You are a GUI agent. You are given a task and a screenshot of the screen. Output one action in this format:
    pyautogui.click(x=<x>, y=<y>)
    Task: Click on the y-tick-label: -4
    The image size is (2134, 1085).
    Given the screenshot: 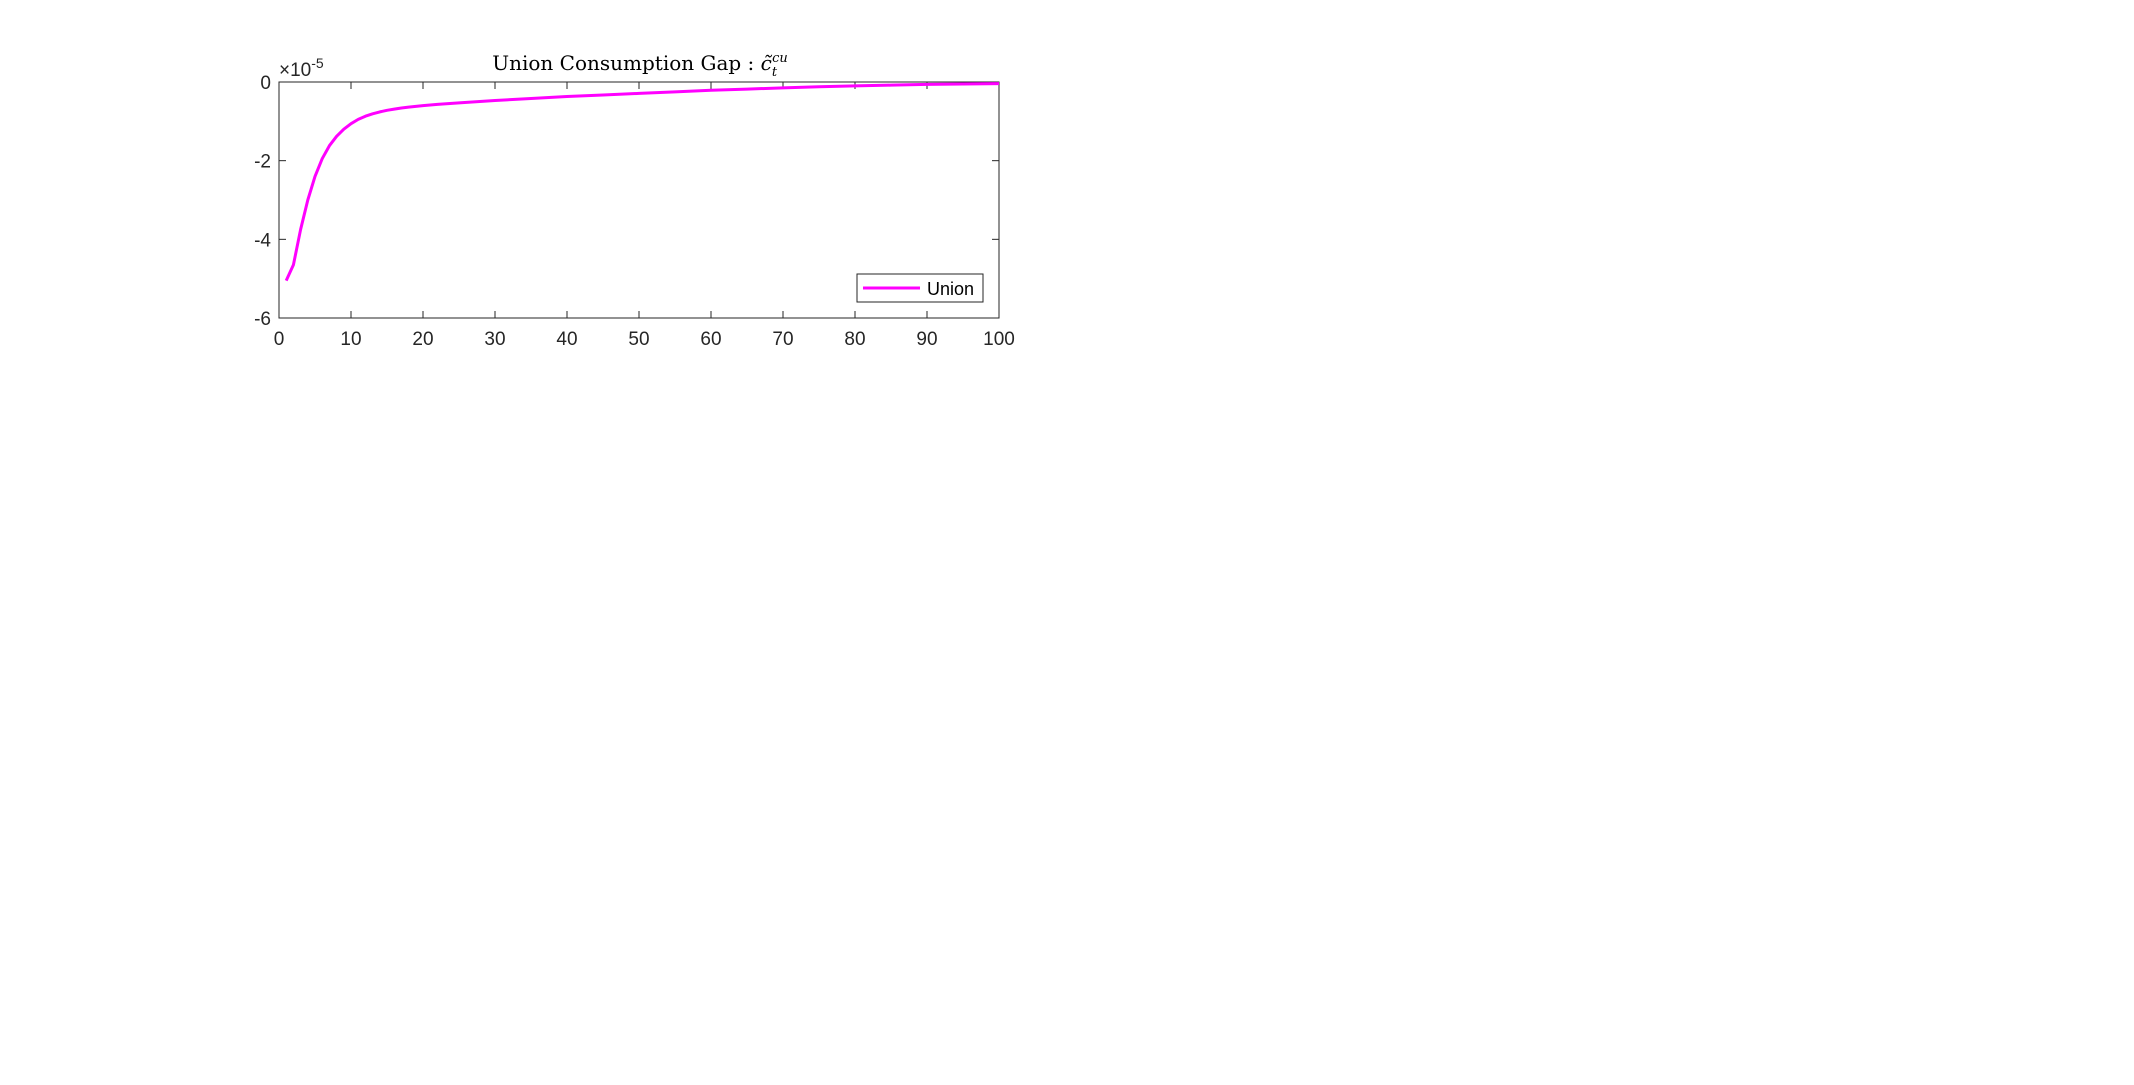 What is the action you would take?
    pyautogui.click(x=262, y=240)
    